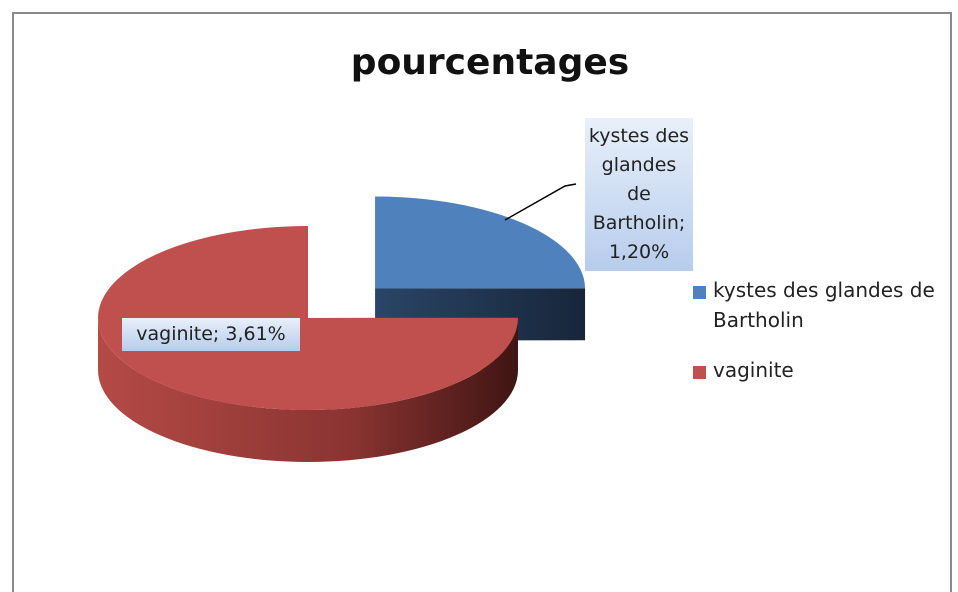  What do you see at coordinates (639, 194) in the screenshot?
I see `data-label: kystes des glandes de Bartholin; 1,20%` at bounding box center [639, 194].